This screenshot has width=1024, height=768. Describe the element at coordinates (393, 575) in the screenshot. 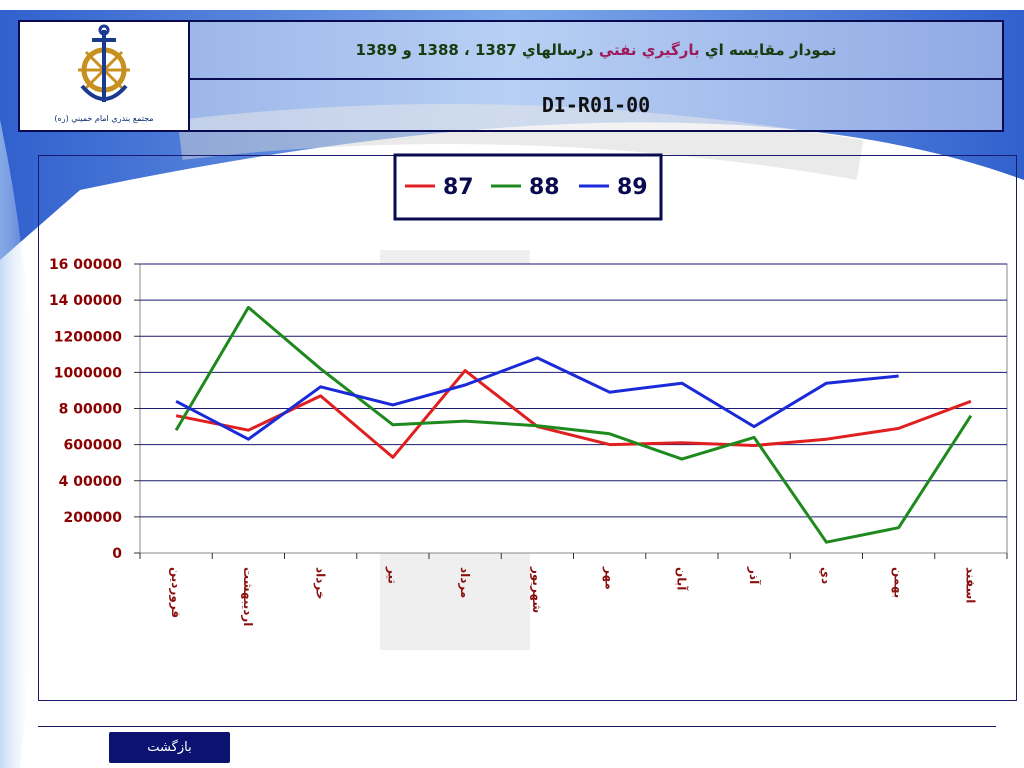

I see `x-tick-label: تير` at that location.